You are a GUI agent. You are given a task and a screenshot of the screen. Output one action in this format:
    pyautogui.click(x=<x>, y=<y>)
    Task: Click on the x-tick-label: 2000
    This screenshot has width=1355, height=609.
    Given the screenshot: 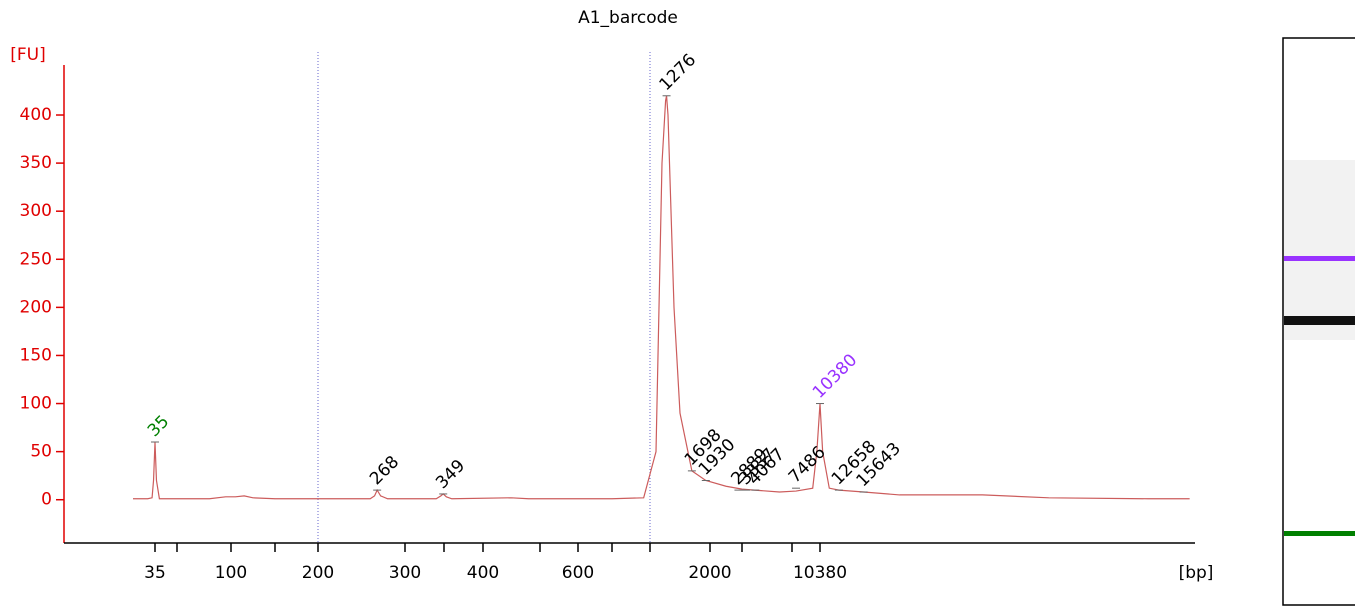 What is the action you would take?
    pyautogui.click(x=709, y=573)
    